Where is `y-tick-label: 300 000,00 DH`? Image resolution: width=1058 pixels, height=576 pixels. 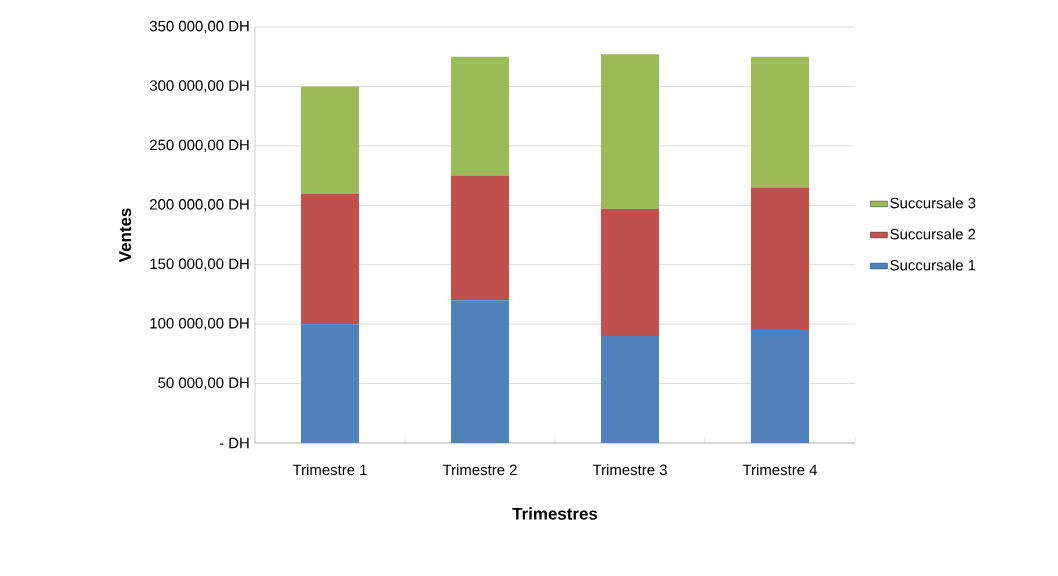
y-tick-label: 300 000,00 DH is located at coordinates (199, 86).